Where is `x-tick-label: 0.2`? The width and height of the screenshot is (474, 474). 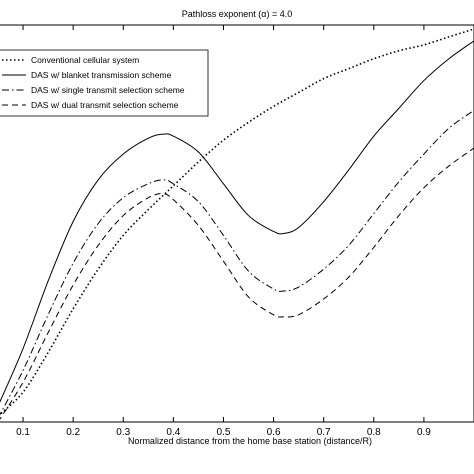
x-tick-label: 0.2 is located at coordinates (73, 432).